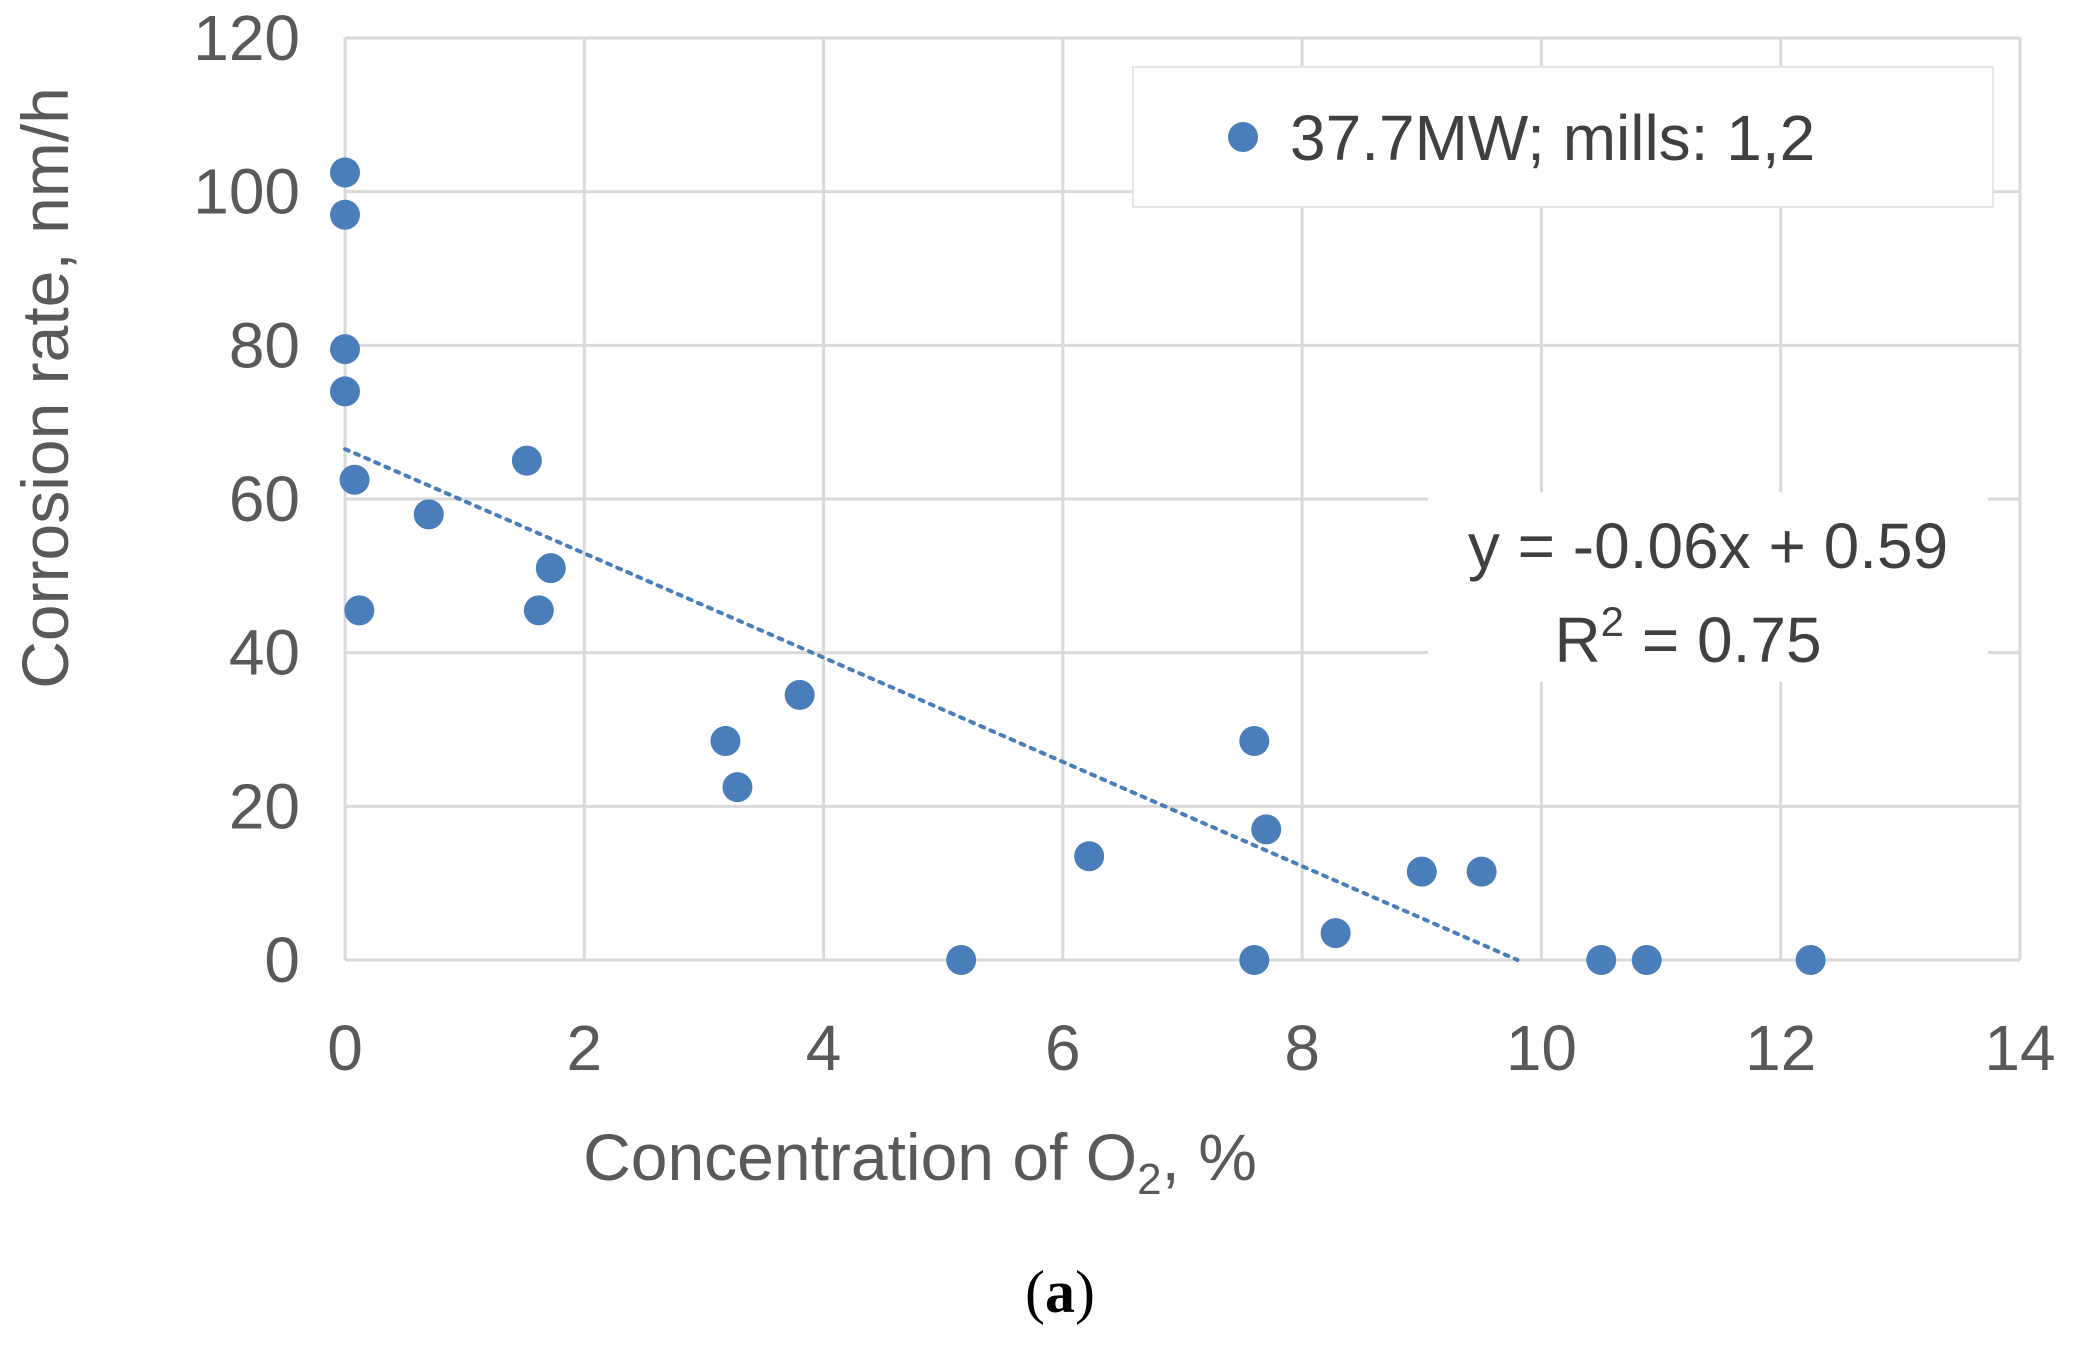  What do you see at coordinates (824, 1048) in the screenshot?
I see `x-tick-label: 4` at bounding box center [824, 1048].